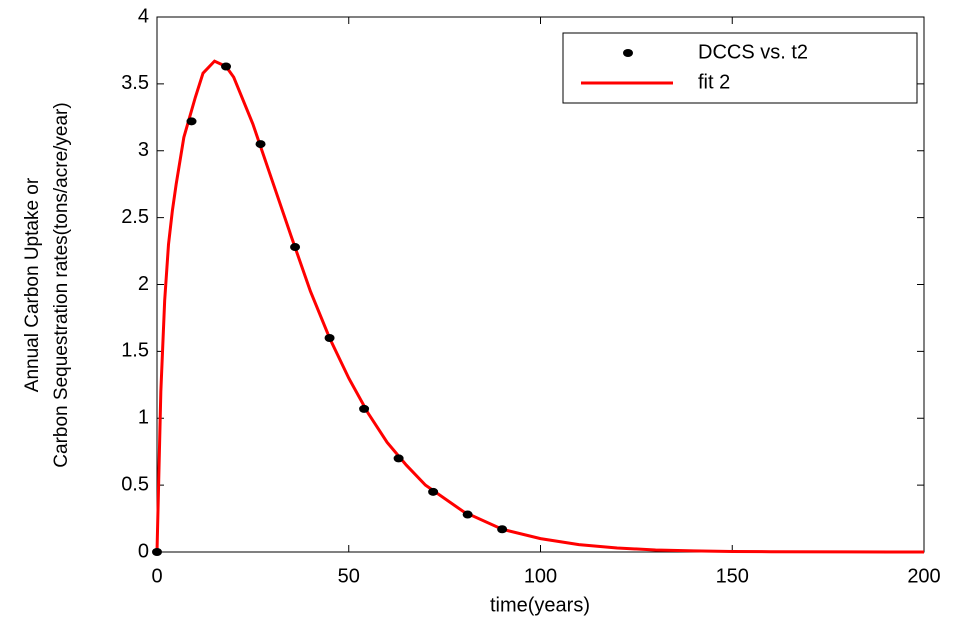 This screenshot has width=955, height=627. What do you see at coordinates (135, 83) in the screenshot?
I see `y-tick-label: 3.5` at bounding box center [135, 83].